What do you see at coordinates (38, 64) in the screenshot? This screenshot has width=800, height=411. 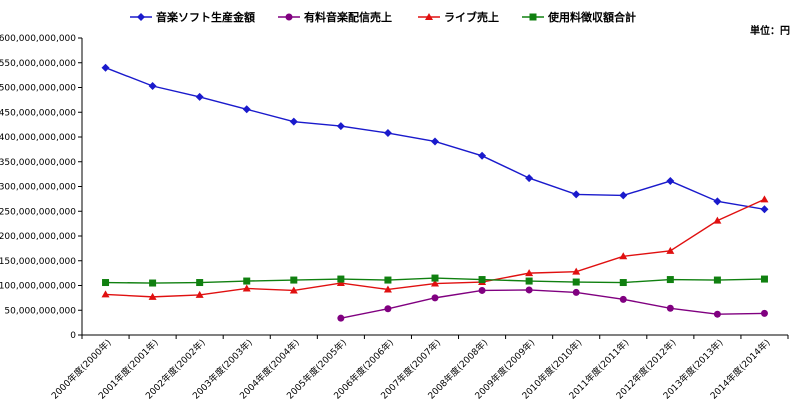 I see `y-tick-label: 550,000,000,000` at bounding box center [38, 64].